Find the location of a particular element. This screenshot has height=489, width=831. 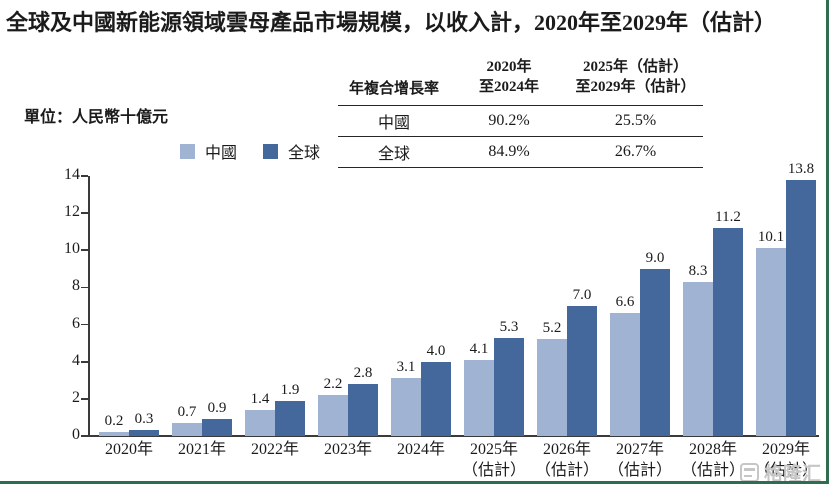

bar-中國-2026年: 5.2 is located at coordinates (552, 378).